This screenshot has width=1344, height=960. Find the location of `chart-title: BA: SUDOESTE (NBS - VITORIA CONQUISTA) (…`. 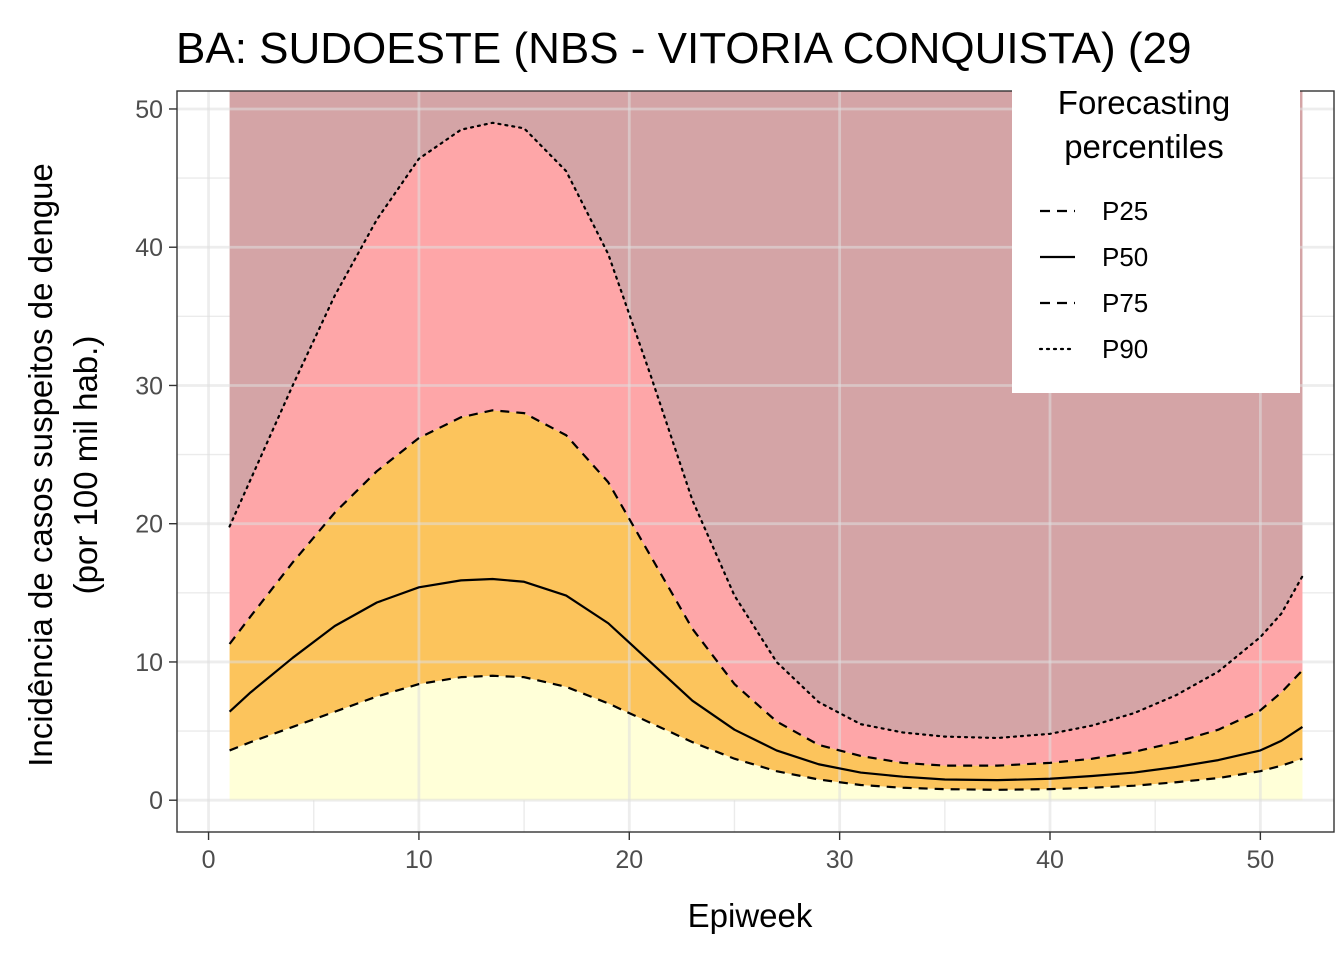

chart-title: BA: SUDOESTE (NBS - VITORIA CONQUISTA) (… is located at coordinates (683, 48).